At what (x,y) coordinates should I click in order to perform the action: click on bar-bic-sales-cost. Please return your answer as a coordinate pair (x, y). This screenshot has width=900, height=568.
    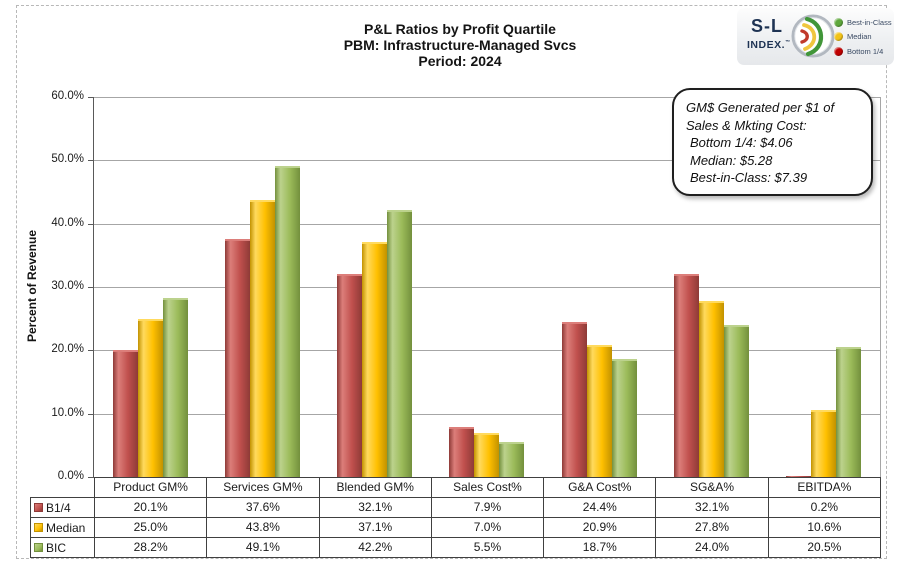
    Looking at the image, I should click on (512, 459).